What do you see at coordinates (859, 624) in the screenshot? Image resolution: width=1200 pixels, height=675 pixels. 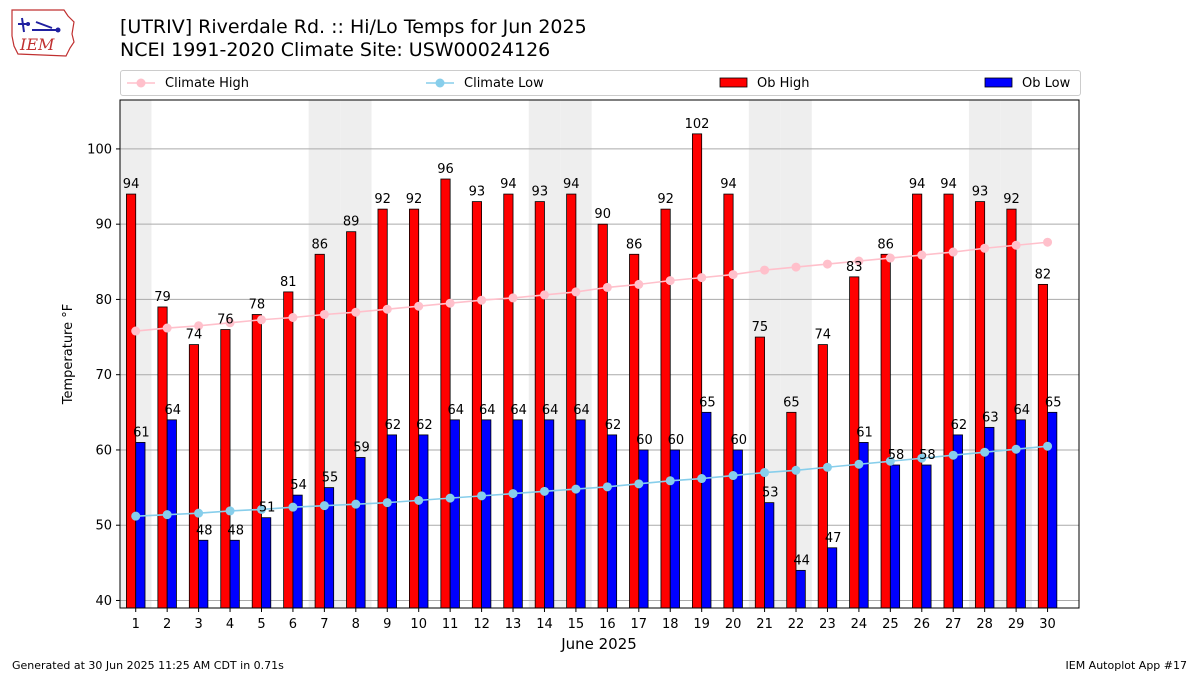 I see `x-tick-label: 24` at bounding box center [859, 624].